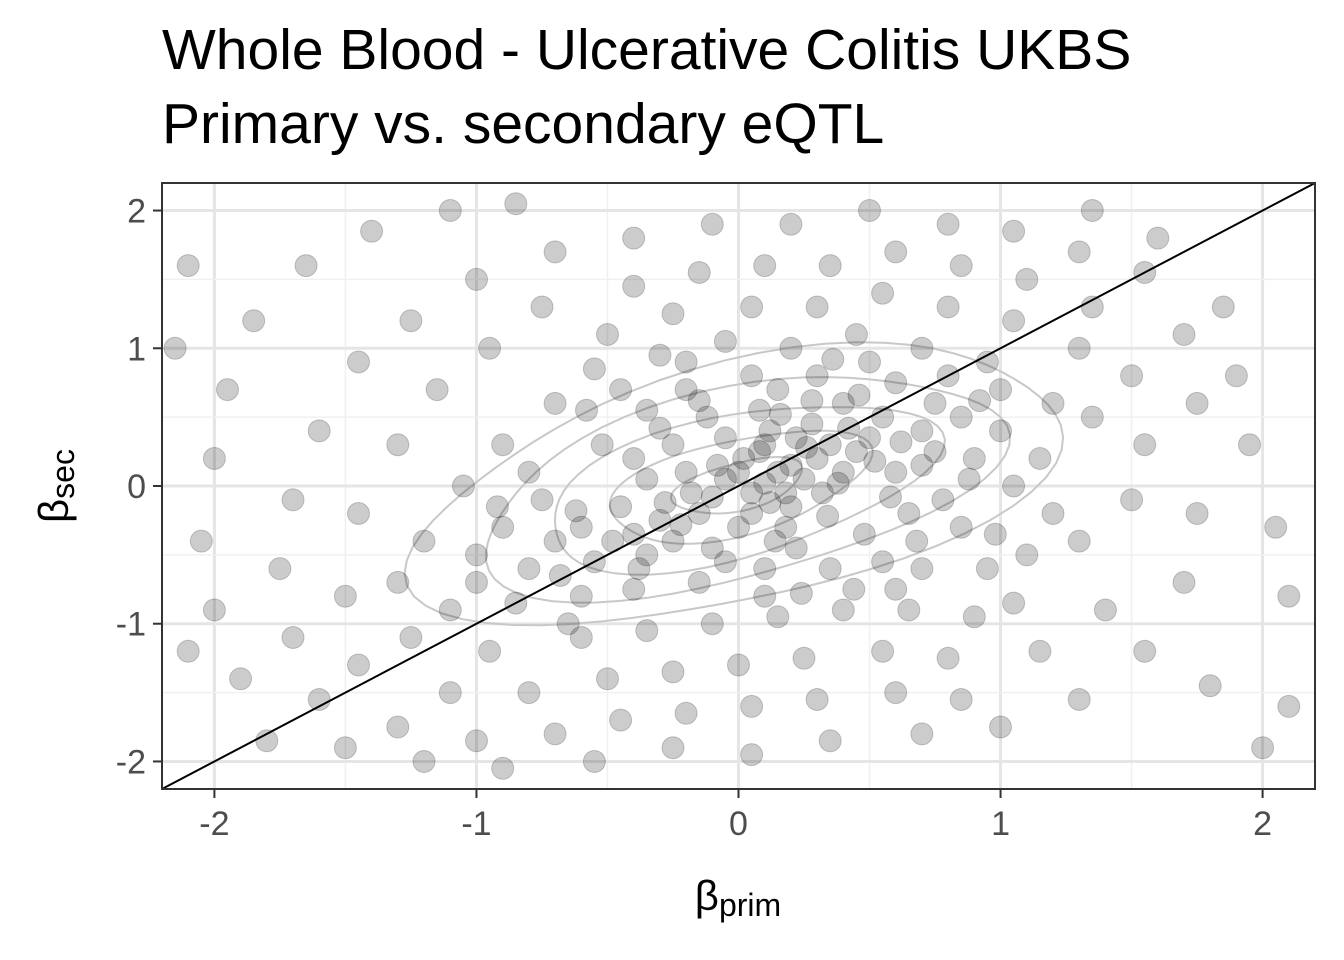  I want to click on y-axis-subscript: sec, so click(63, 474).